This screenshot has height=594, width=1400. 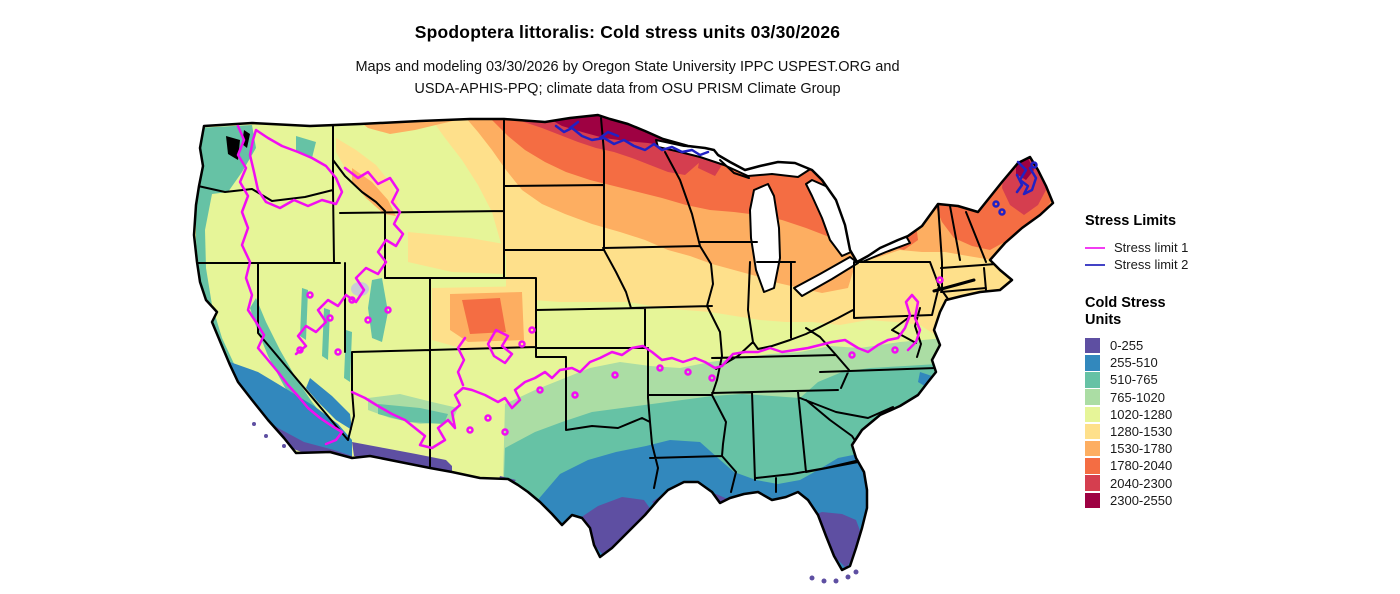 I want to click on patch-az-south-purple, so click(x=402, y=458).